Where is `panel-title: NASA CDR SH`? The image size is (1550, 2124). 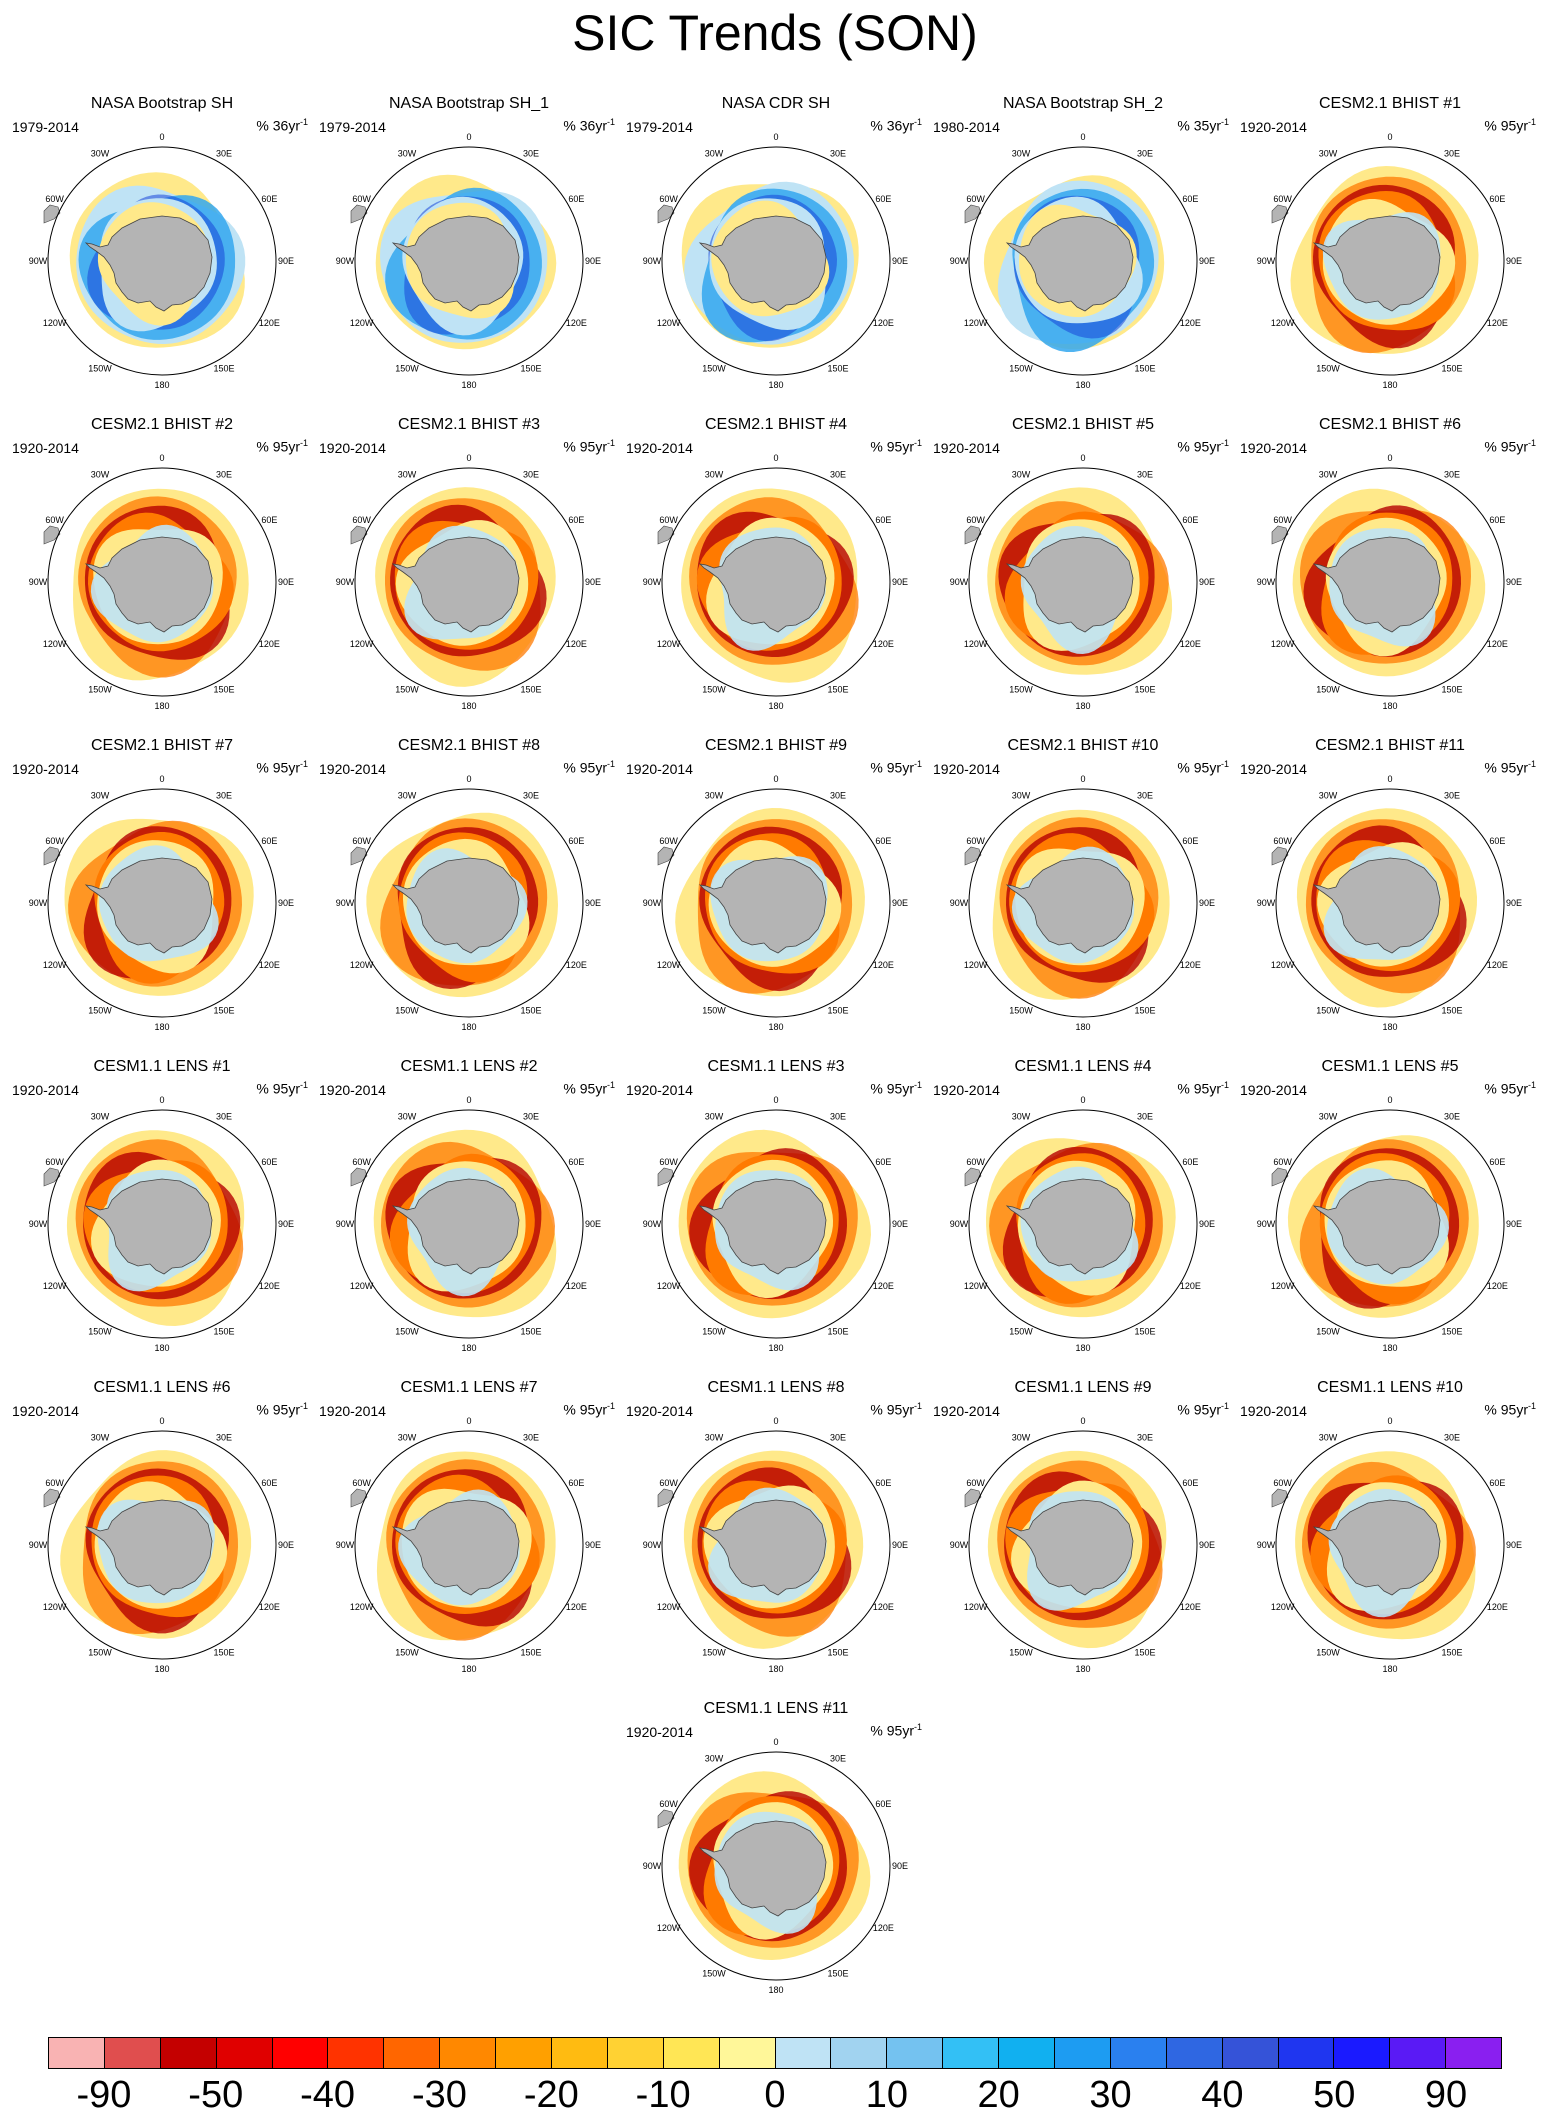 panel-title: NASA CDR SH is located at coordinates (776, 103).